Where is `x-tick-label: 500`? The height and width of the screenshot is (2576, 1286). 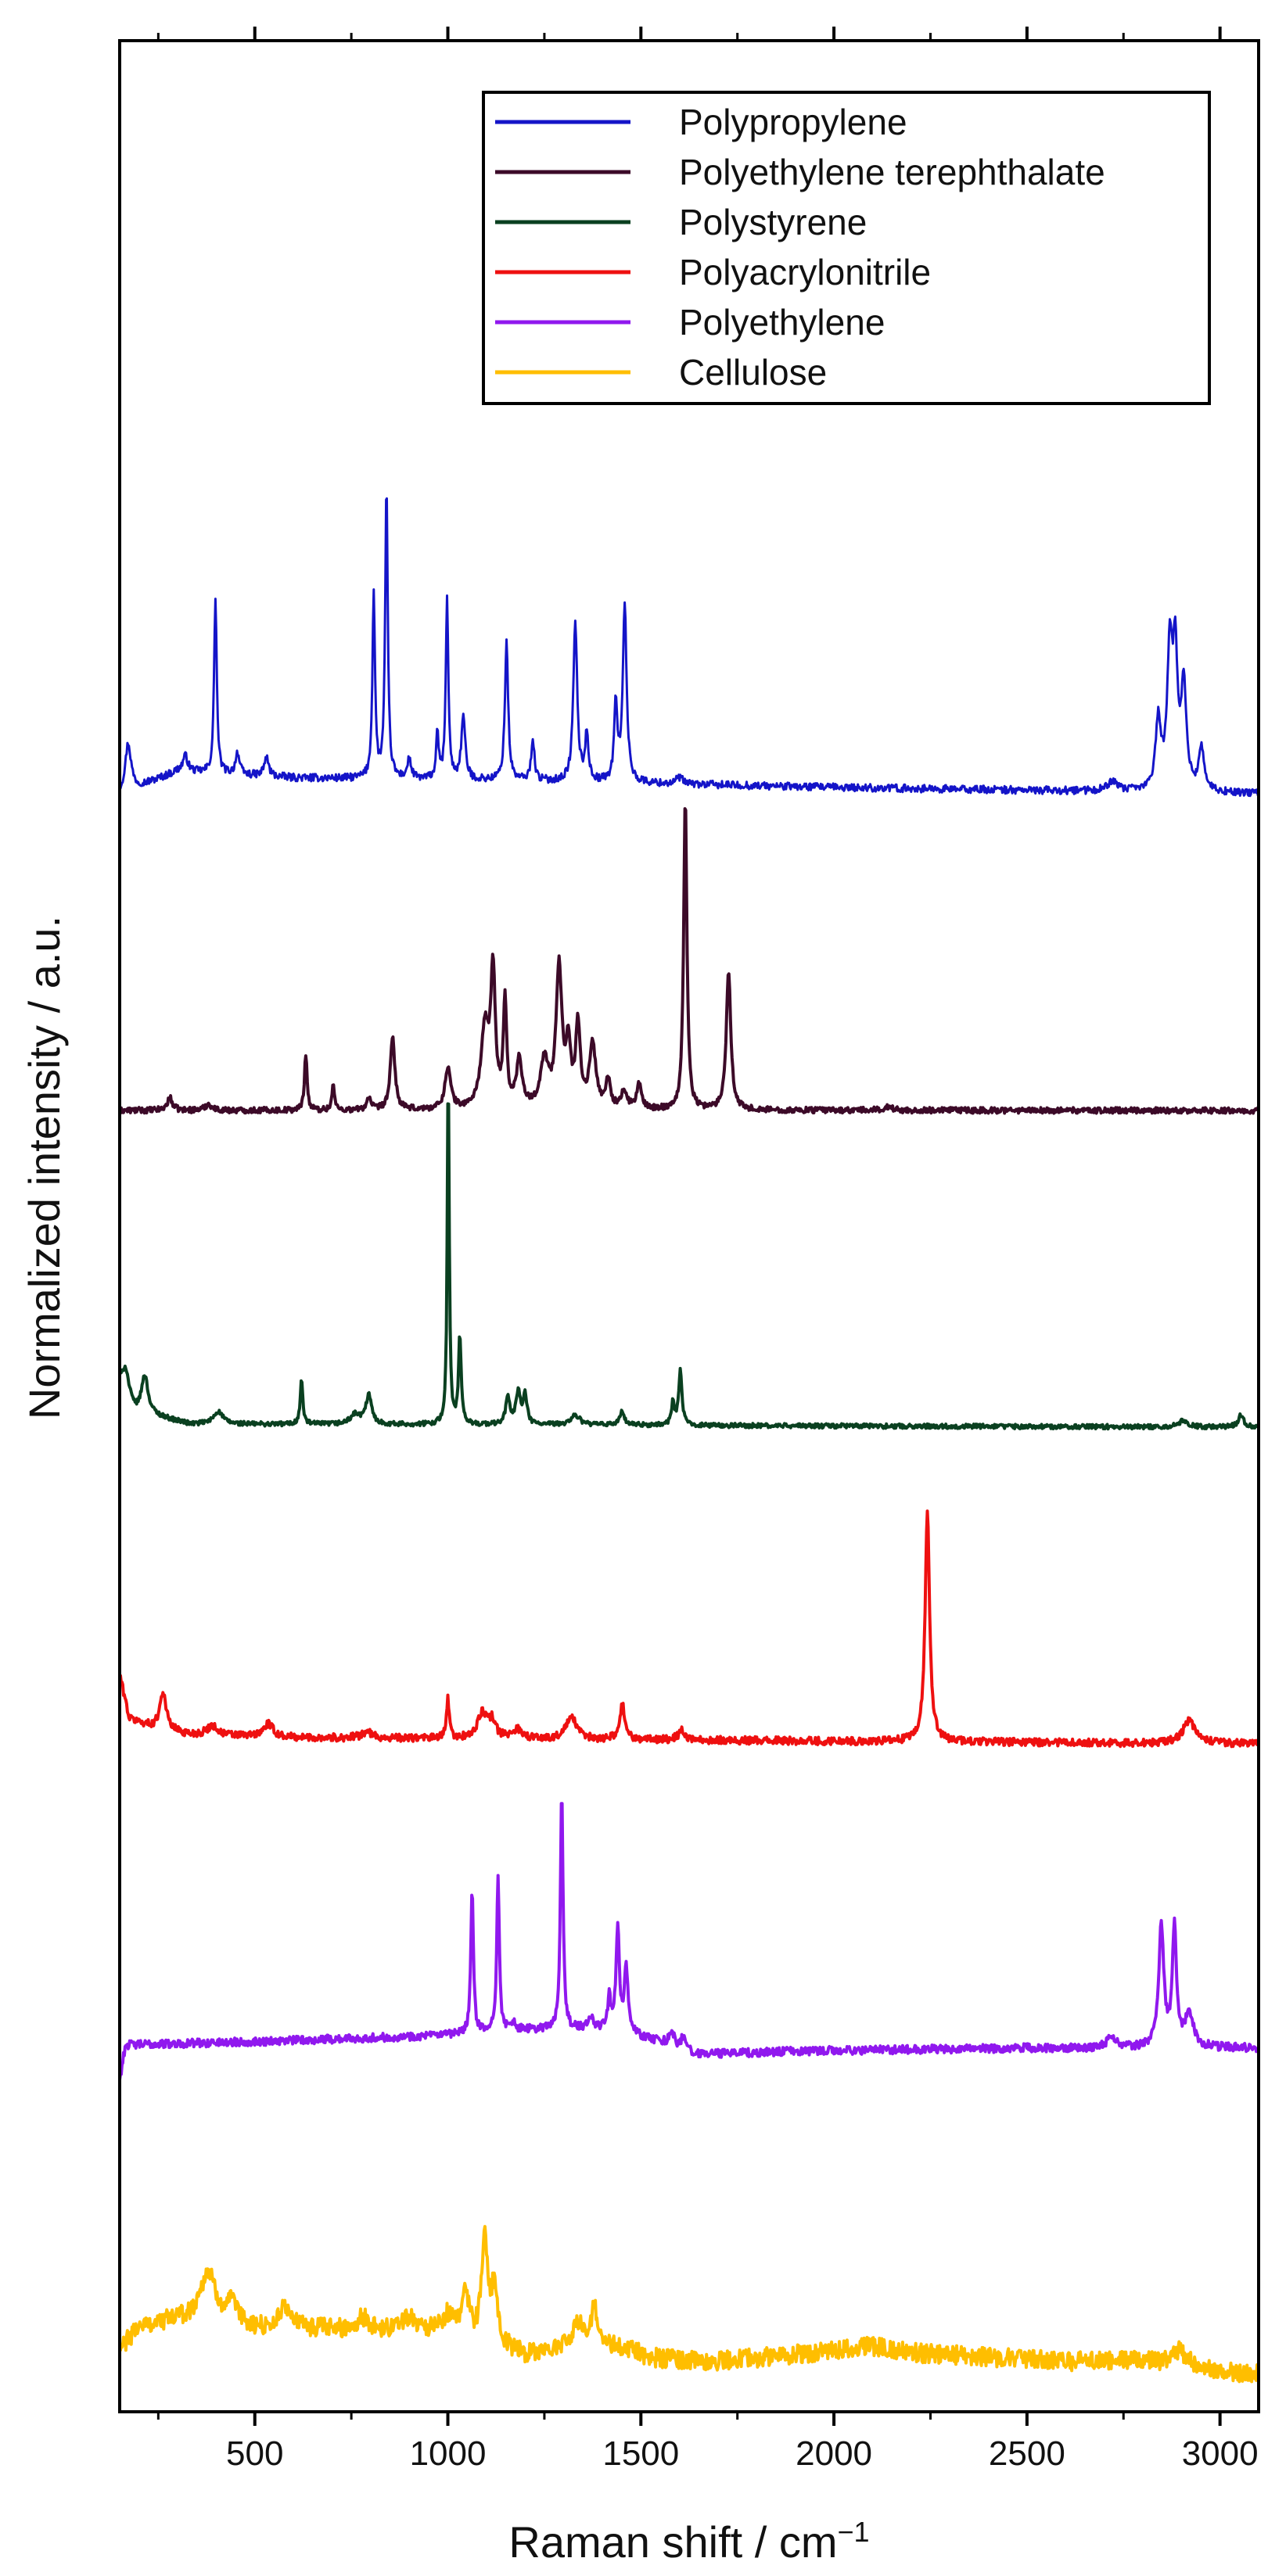
x-tick-label: 500 is located at coordinates (255, 2453).